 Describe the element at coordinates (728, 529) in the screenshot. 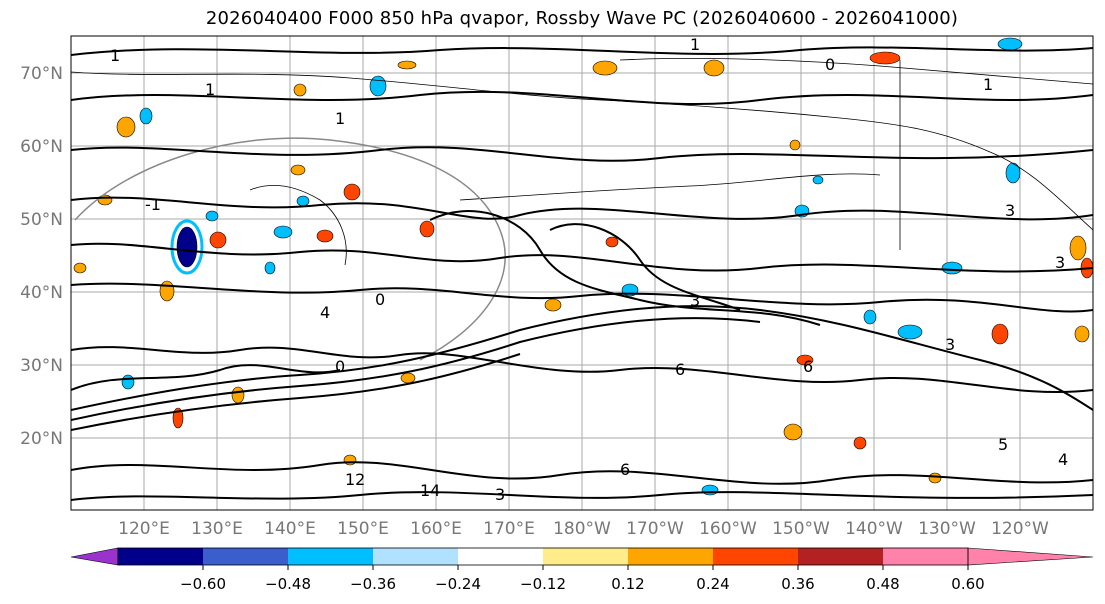

I see `lon-label: 160°W` at that location.